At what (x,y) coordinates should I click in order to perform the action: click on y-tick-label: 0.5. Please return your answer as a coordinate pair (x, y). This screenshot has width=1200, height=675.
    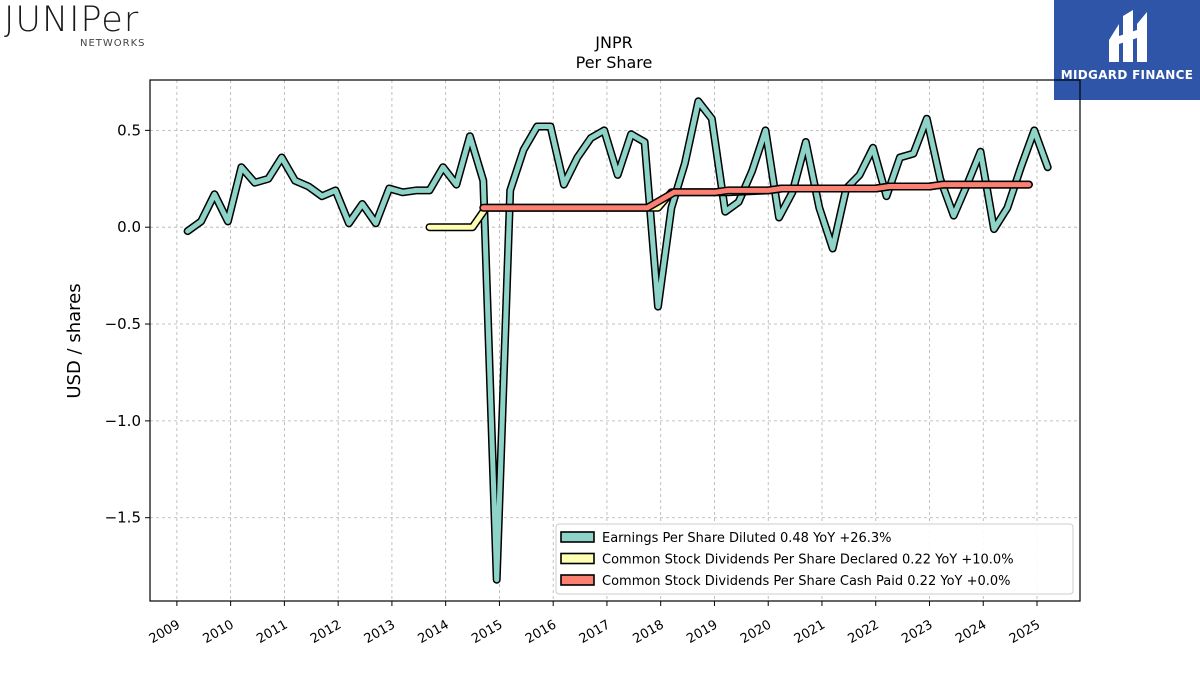
    Looking at the image, I should click on (129, 130).